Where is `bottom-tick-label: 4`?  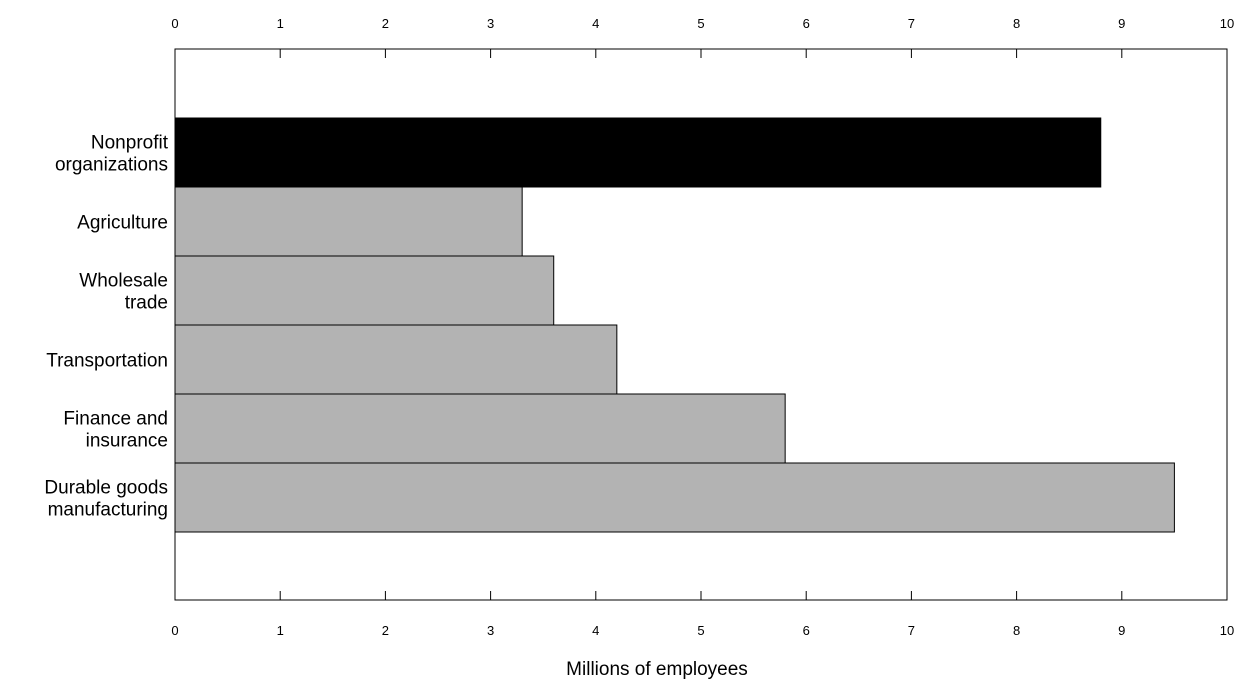
bottom-tick-label: 4 is located at coordinates (595, 630).